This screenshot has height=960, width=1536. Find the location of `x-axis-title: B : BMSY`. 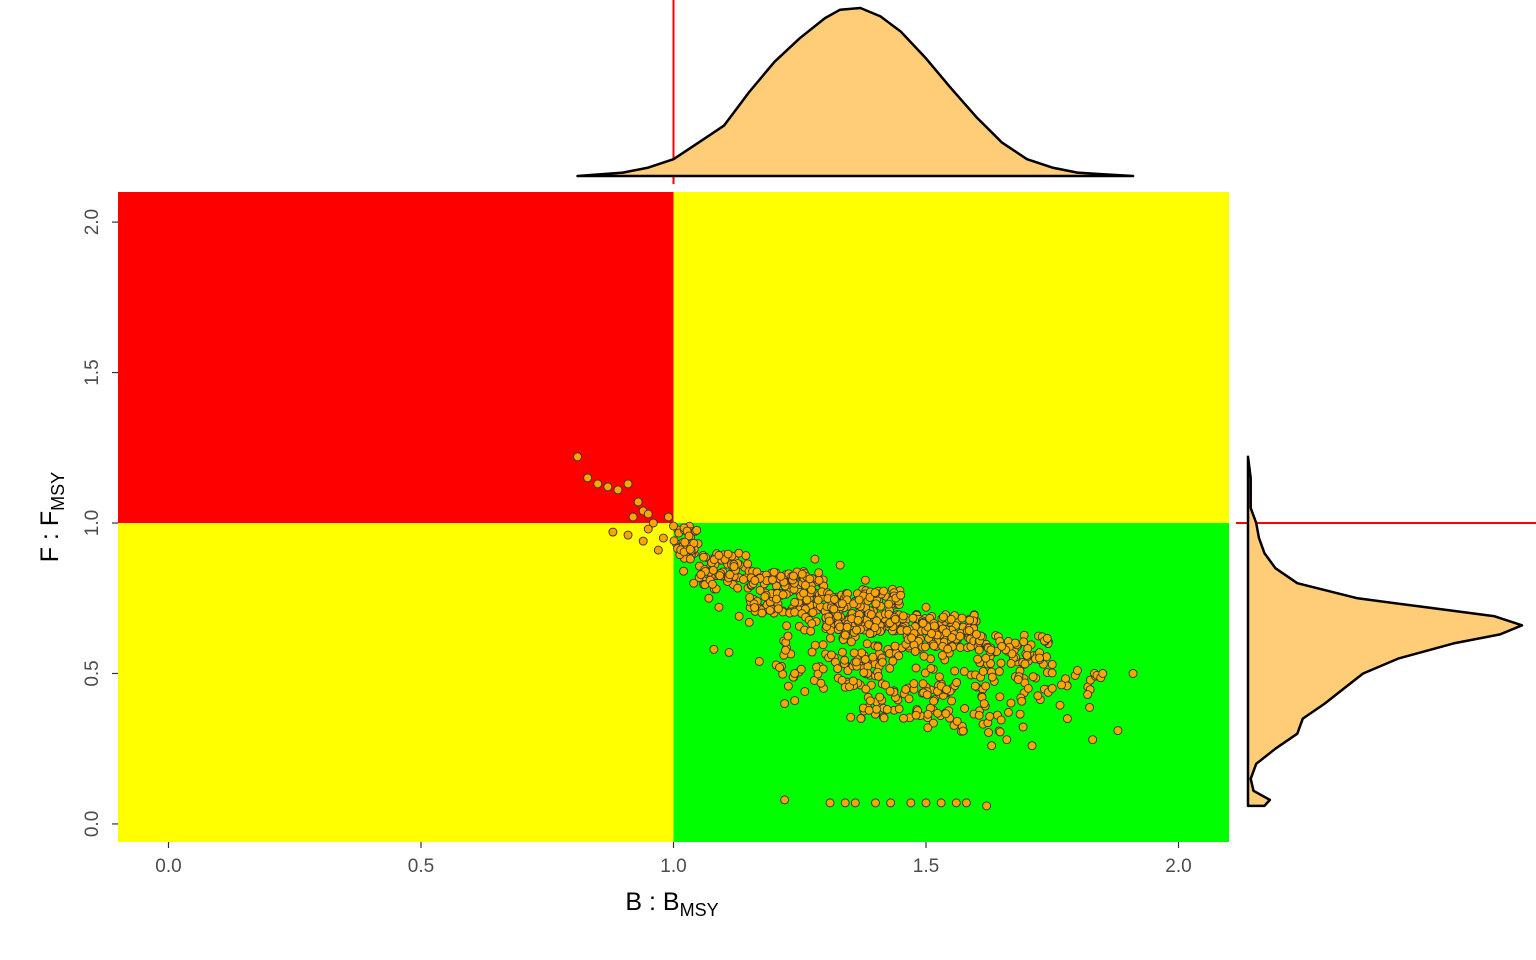

x-axis-title: B : BMSY is located at coordinates (671, 904).